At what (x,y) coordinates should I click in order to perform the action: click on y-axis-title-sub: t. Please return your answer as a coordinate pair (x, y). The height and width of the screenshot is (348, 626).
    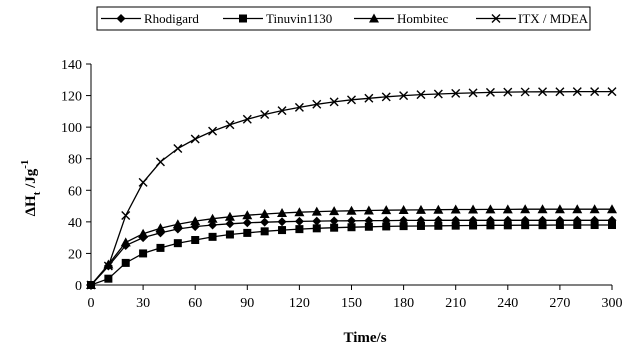
    Looking at the image, I should click on (37, 193).